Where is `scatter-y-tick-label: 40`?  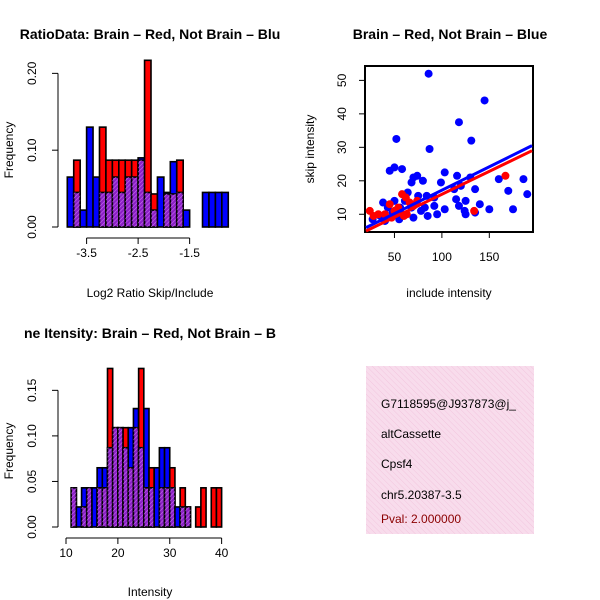
scatter-y-tick-label: 40 is located at coordinates (342, 114).